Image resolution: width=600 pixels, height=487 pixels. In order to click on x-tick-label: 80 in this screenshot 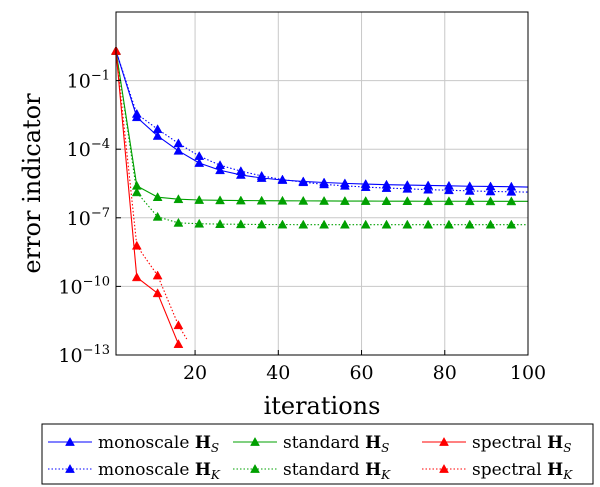, I will do `click(445, 373)`.